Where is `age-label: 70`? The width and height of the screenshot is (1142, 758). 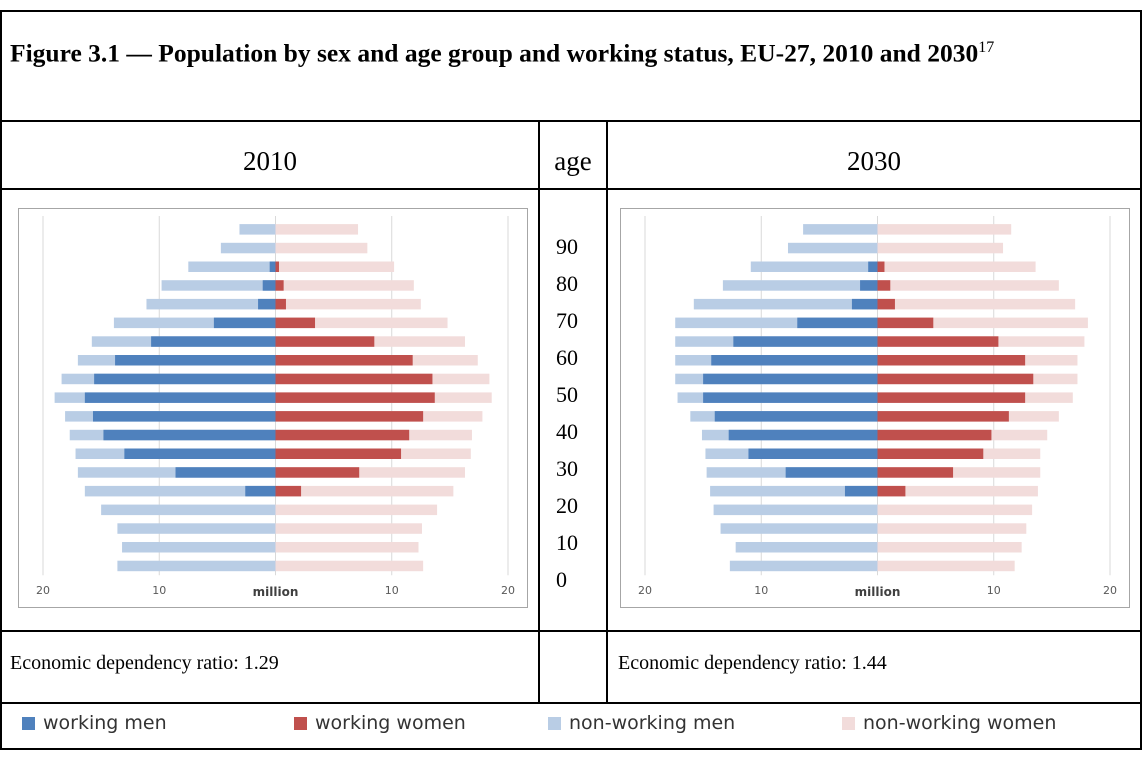 age-label: 70 is located at coordinates (567, 320).